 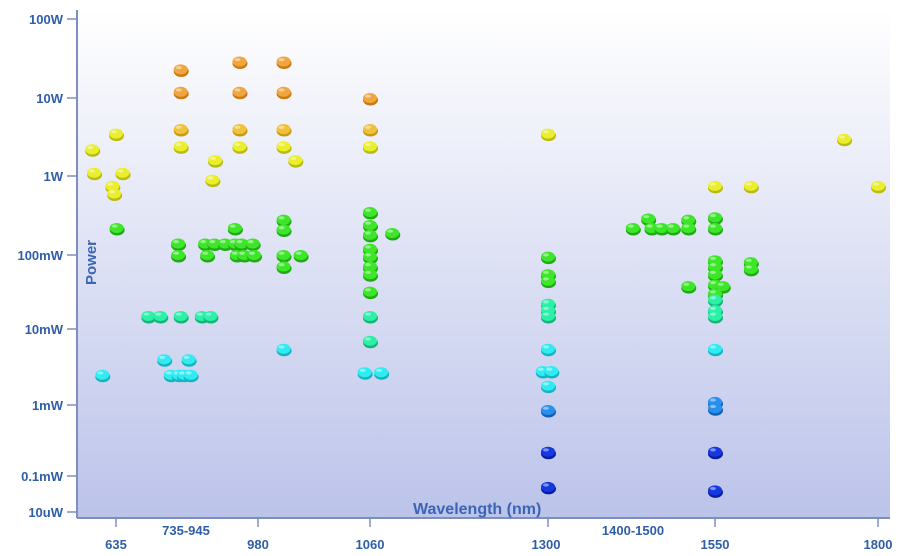 What do you see at coordinates (91, 262) in the screenshot?
I see `y-axis-title: Power` at bounding box center [91, 262].